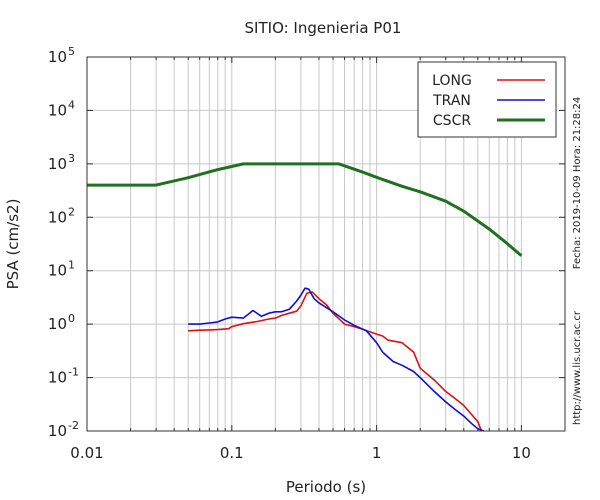 This screenshot has height=500, width=600. I want to click on series-line-tran, so click(336, 359).